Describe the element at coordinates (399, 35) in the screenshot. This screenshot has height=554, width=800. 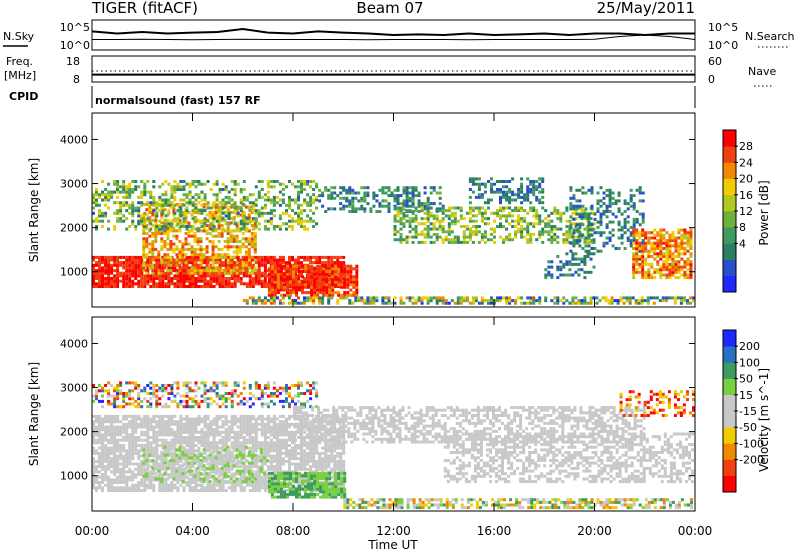
I see `noise-panel: N.Sky 10^5 10^0 10^5 10^0 N.Search` at that location.